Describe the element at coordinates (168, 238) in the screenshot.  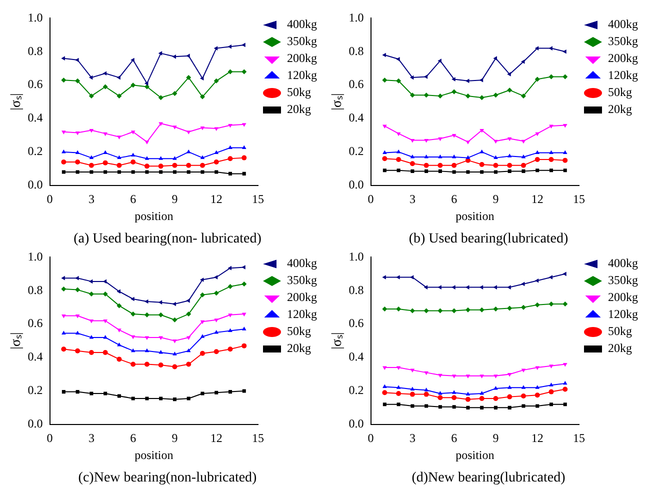
I see `text: (a) Used bearing(non- lubricated)` at that location.